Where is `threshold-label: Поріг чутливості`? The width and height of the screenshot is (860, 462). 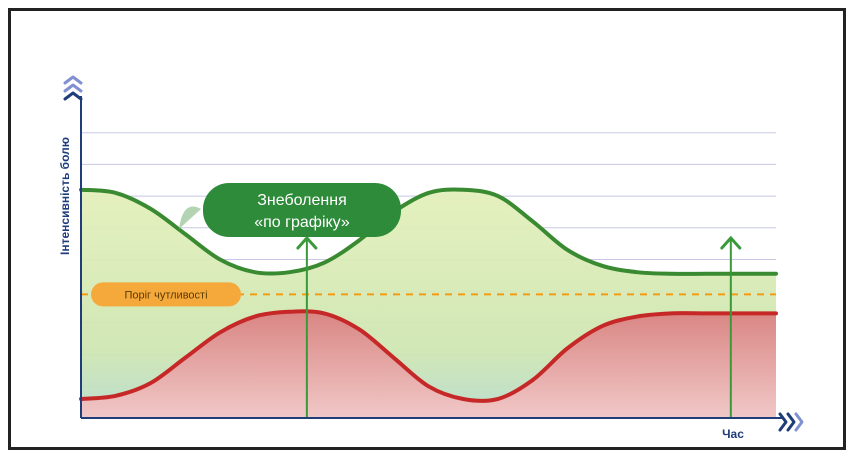
threshold-label: Поріг чутливості is located at coordinates (165, 295).